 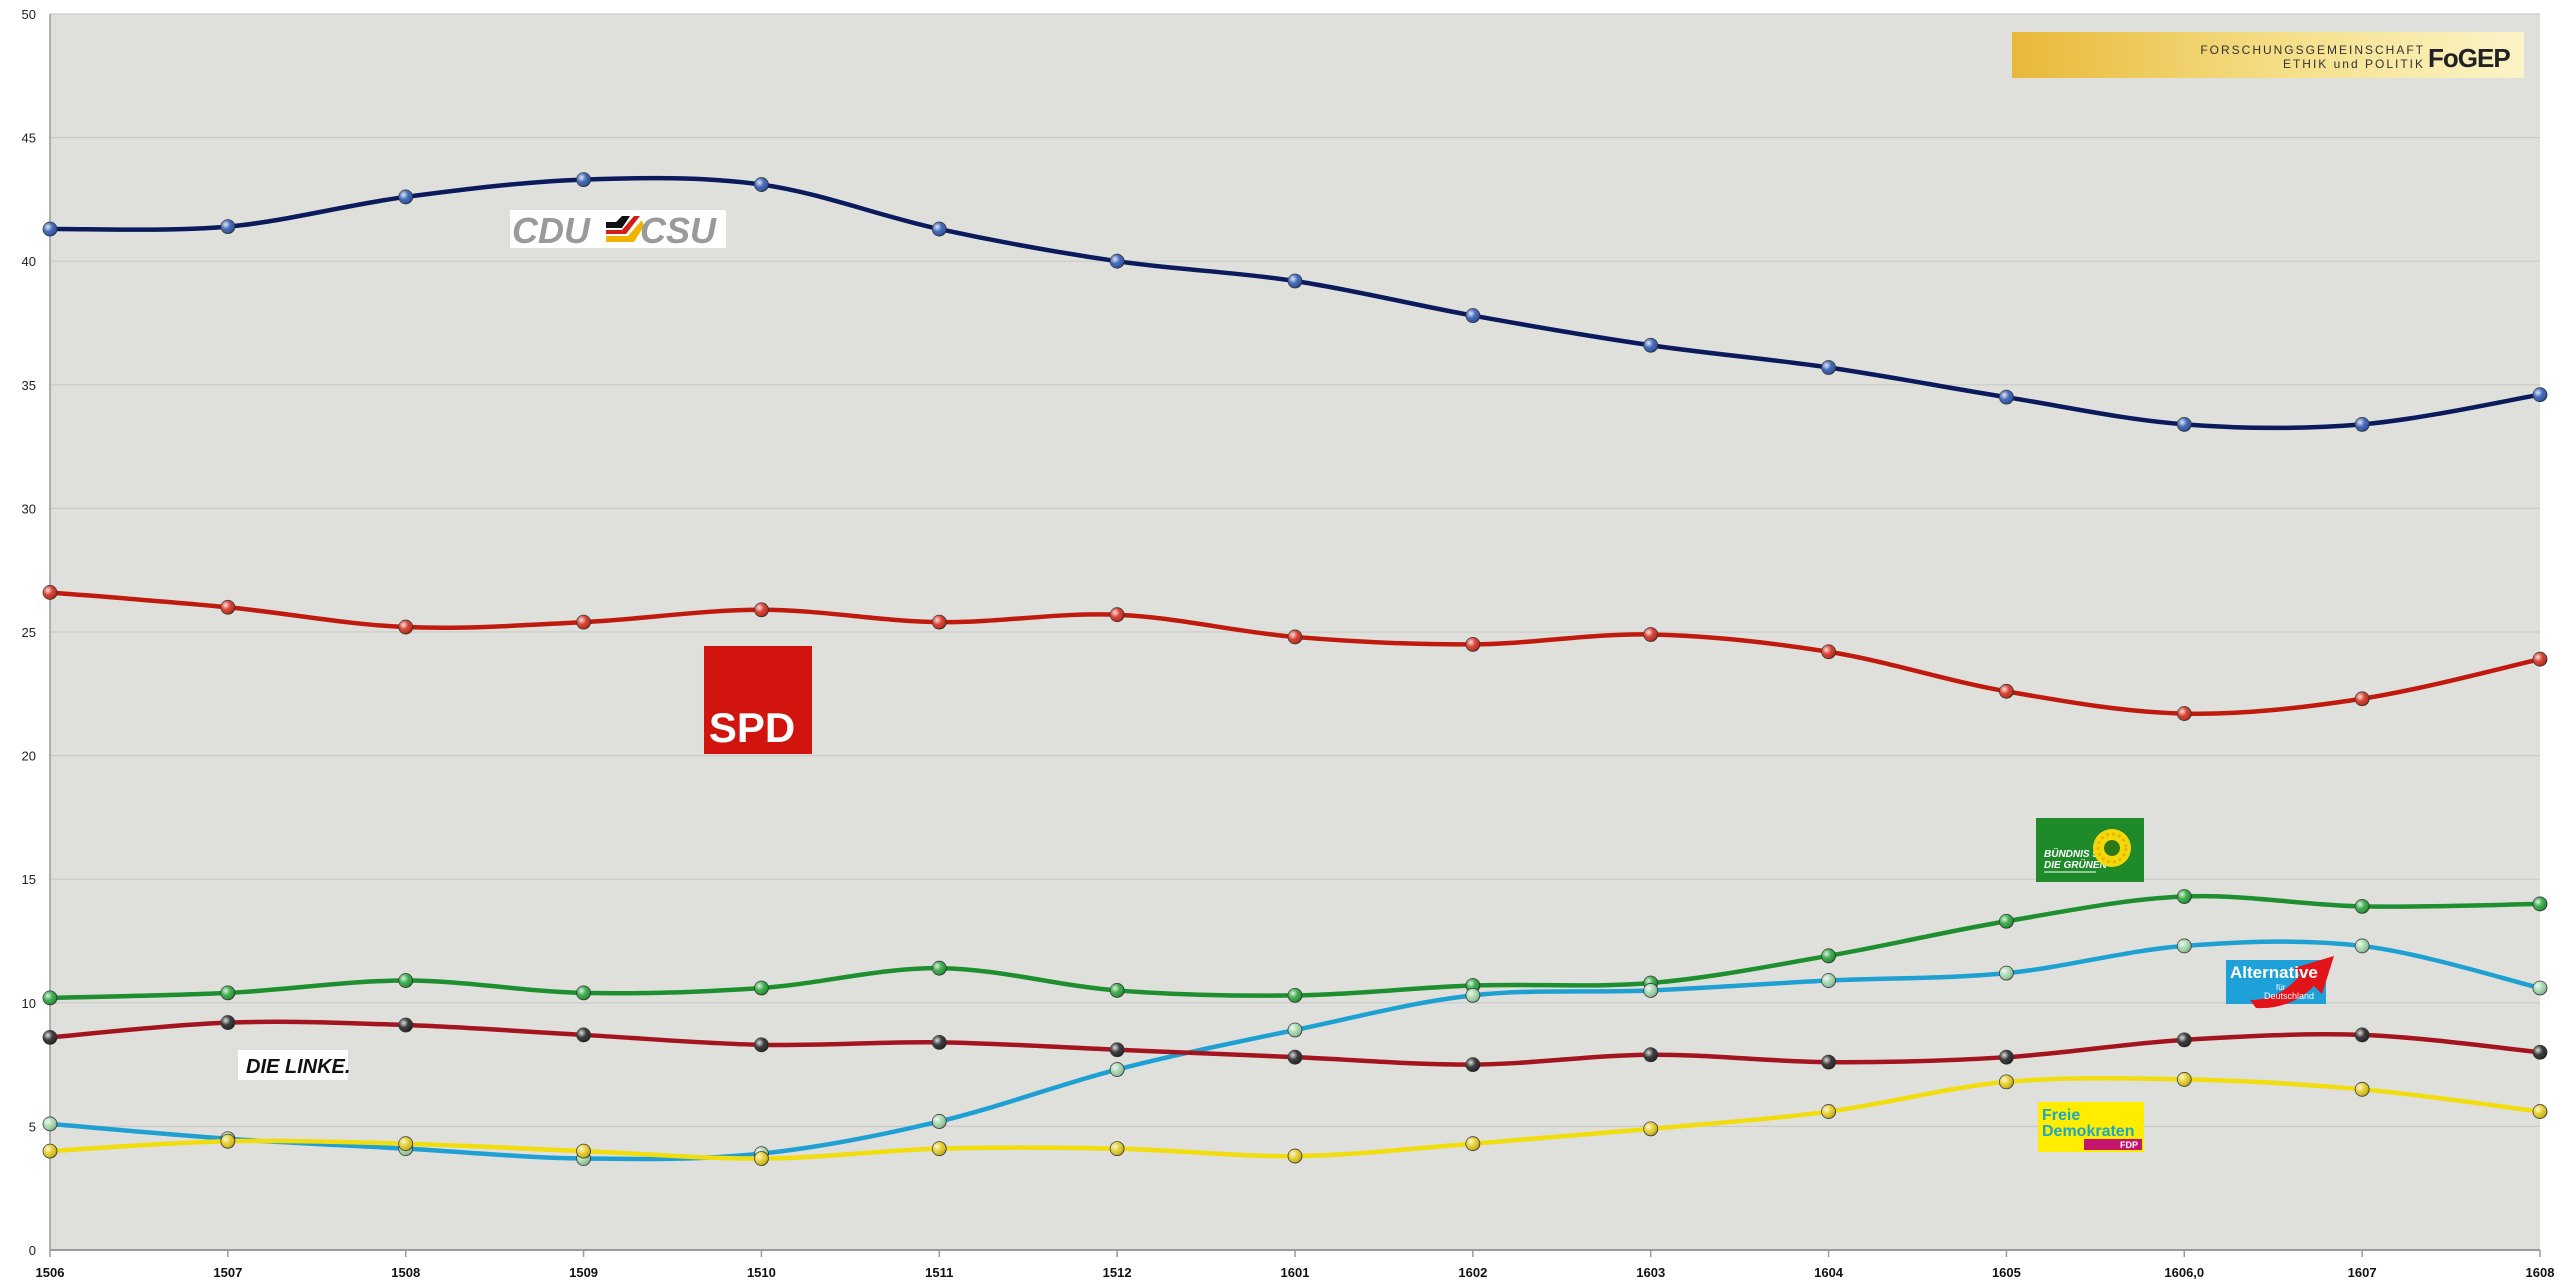 What do you see at coordinates (761, 1272) in the screenshot?
I see `x-tick-label-4: 1510` at bounding box center [761, 1272].